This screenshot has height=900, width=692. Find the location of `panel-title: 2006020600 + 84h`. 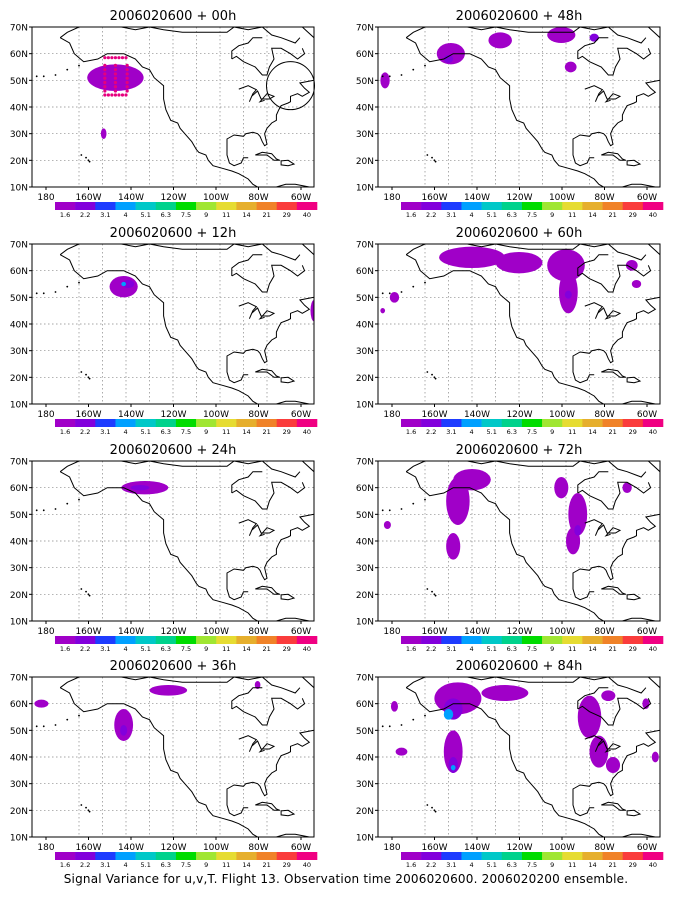

panel-title: 2006020600 + 84h is located at coordinates (519, 666).